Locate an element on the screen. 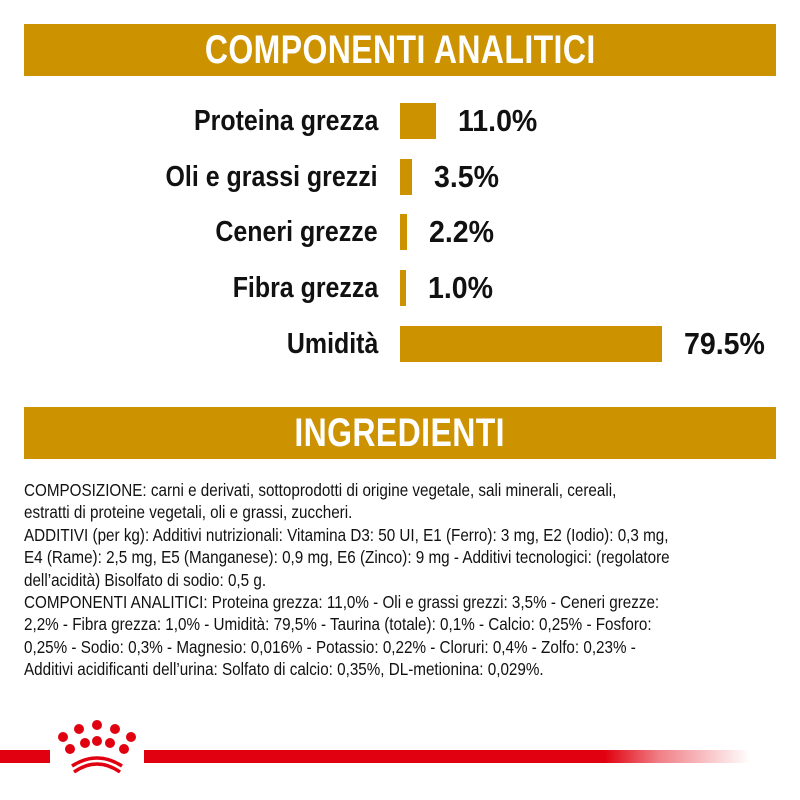 This screenshot has width=800, height=800. ingredients-title: INGREDIENTI is located at coordinates (400, 433).